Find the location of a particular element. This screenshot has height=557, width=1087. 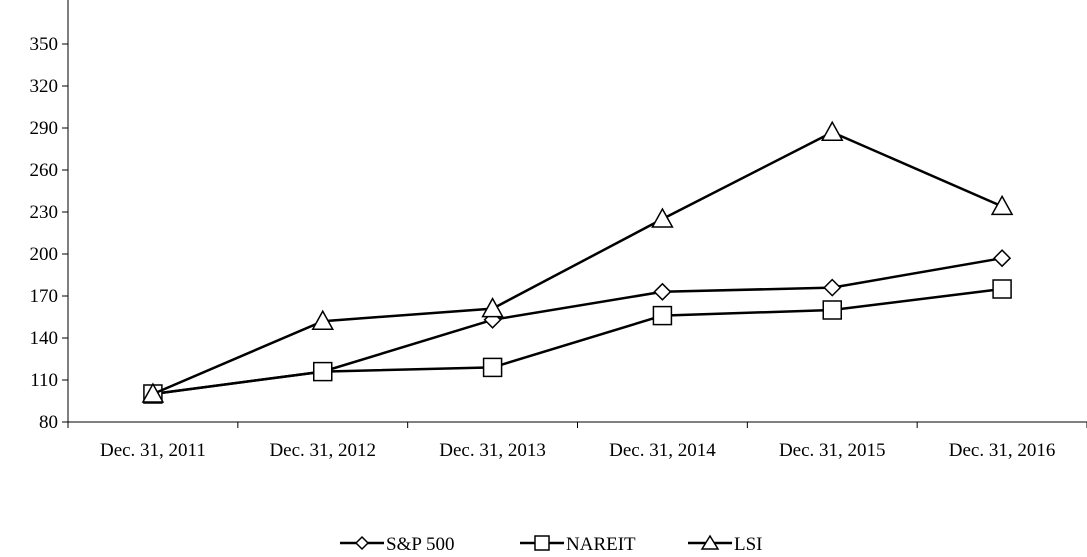

y-tick-label: 230 is located at coordinates (44, 212).